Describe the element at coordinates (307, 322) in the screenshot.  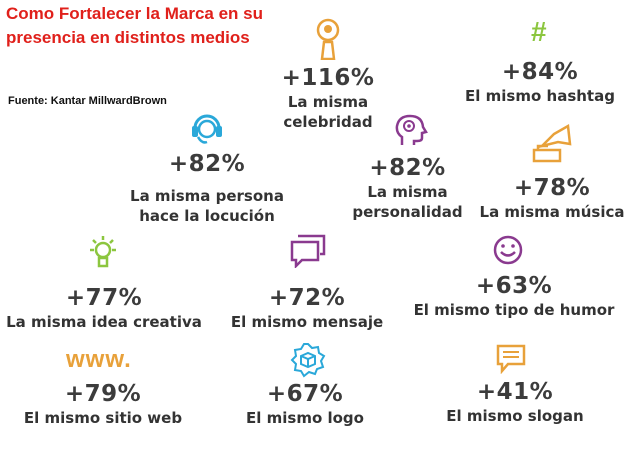
I see `message-label: El mismo mensaje` at that location.